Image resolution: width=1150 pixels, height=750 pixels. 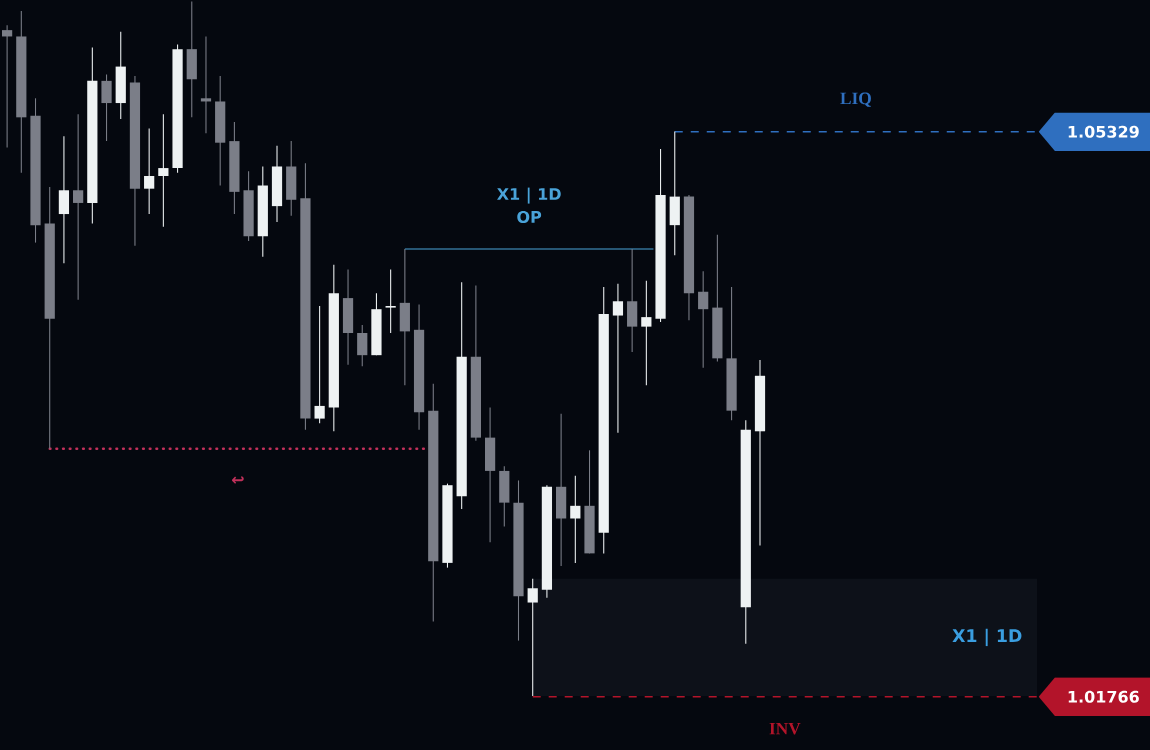 I want to click on ref-line-label: ↩, so click(x=238, y=480).